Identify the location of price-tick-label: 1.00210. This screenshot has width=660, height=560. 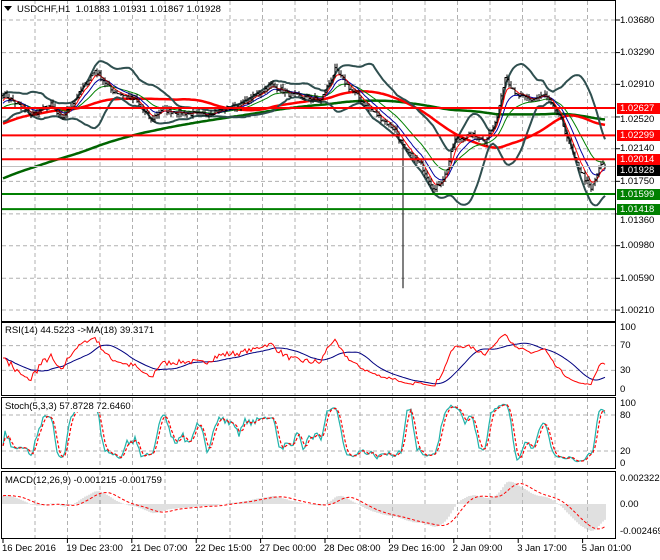
(637, 310).